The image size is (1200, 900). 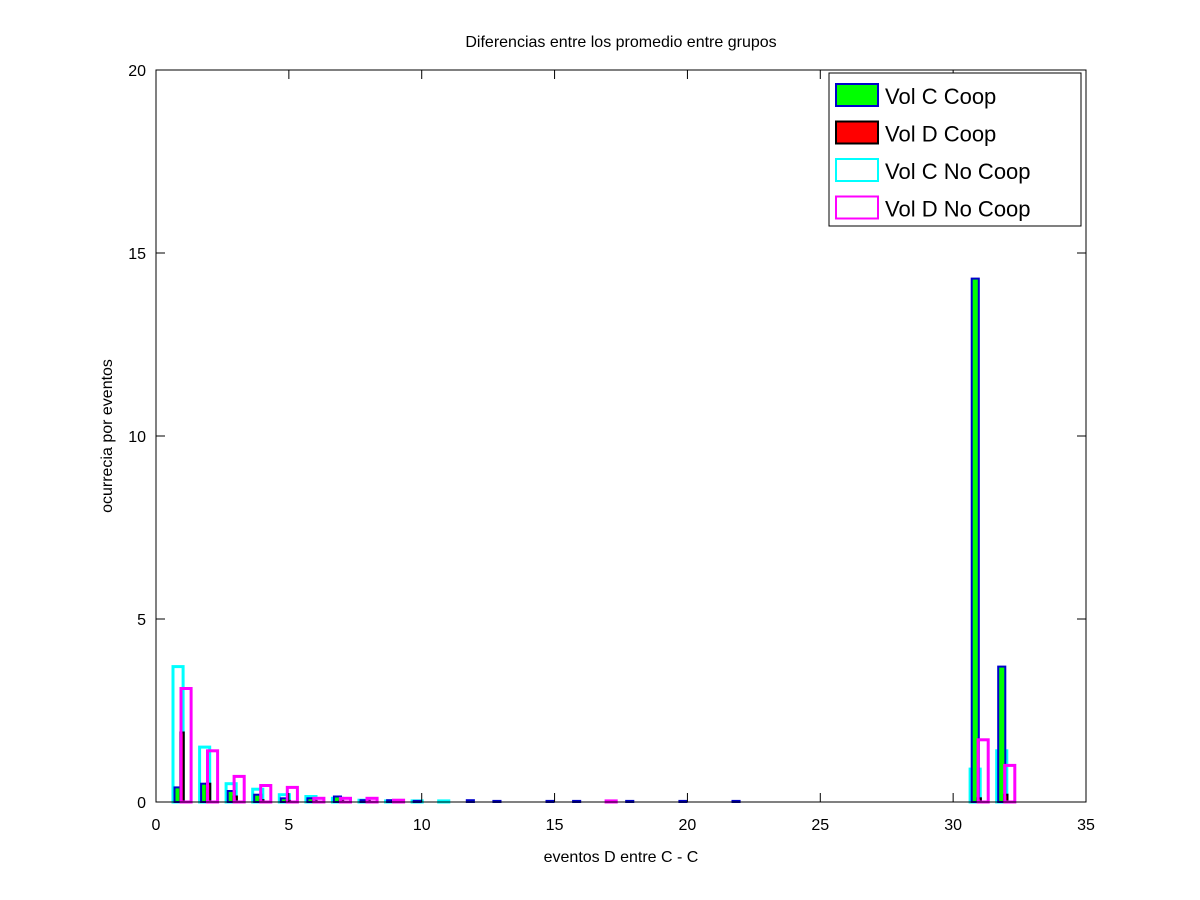 What do you see at coordinates (107, 436) in the screenshot?
I see `y-axis-label: ocurrecia por eventos` at bounding box center [107, 436].